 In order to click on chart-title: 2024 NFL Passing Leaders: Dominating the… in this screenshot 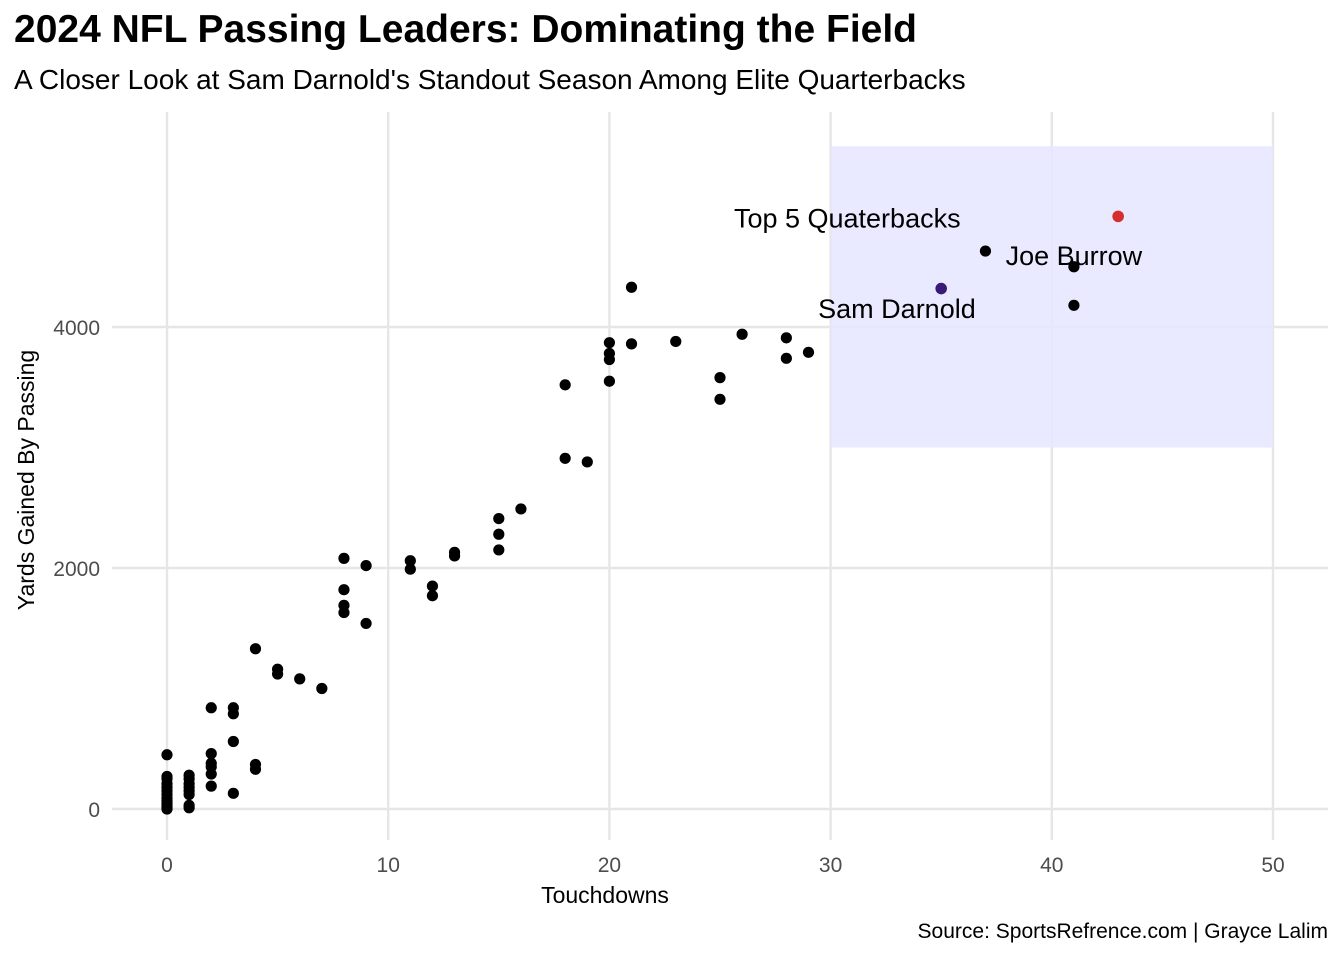, I will do `click(465, 29)`.